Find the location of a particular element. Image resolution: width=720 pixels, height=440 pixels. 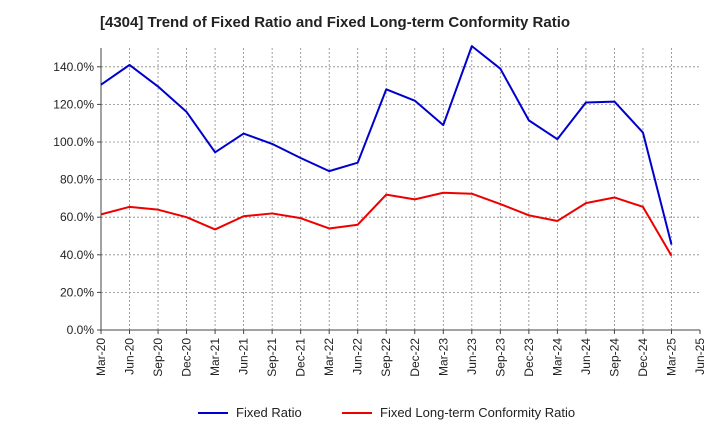

x-tick-label: Dec-24 is located at coordinates (643, 357).